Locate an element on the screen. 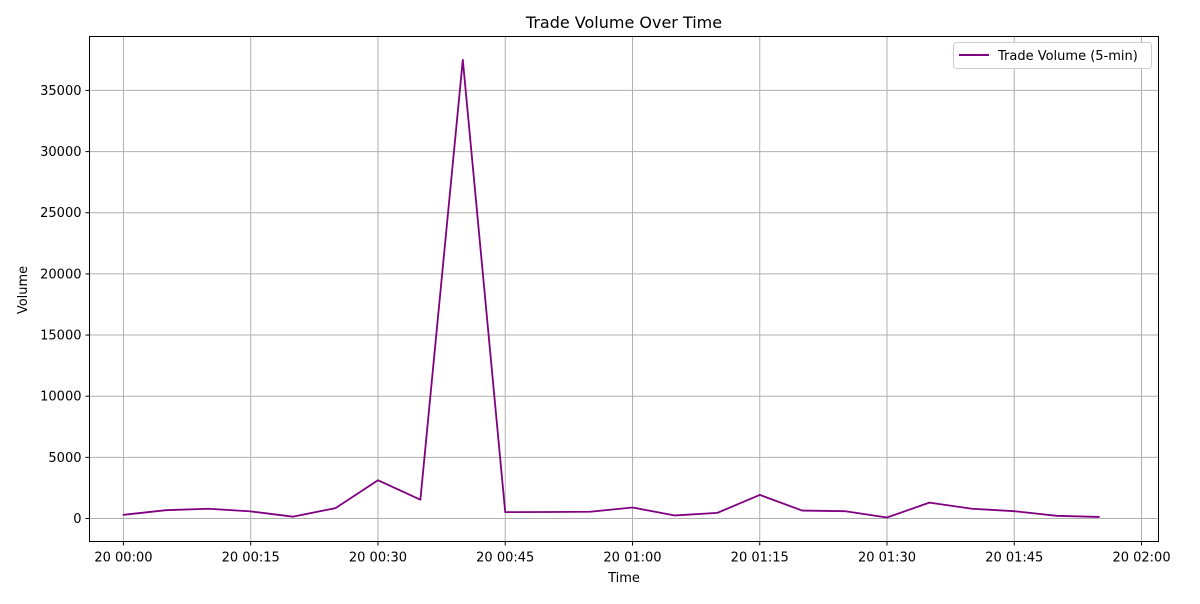 This screenshot has height=604, width=1200. x-tick-label: 20 02:00 is located at coordinates (1141, 558).